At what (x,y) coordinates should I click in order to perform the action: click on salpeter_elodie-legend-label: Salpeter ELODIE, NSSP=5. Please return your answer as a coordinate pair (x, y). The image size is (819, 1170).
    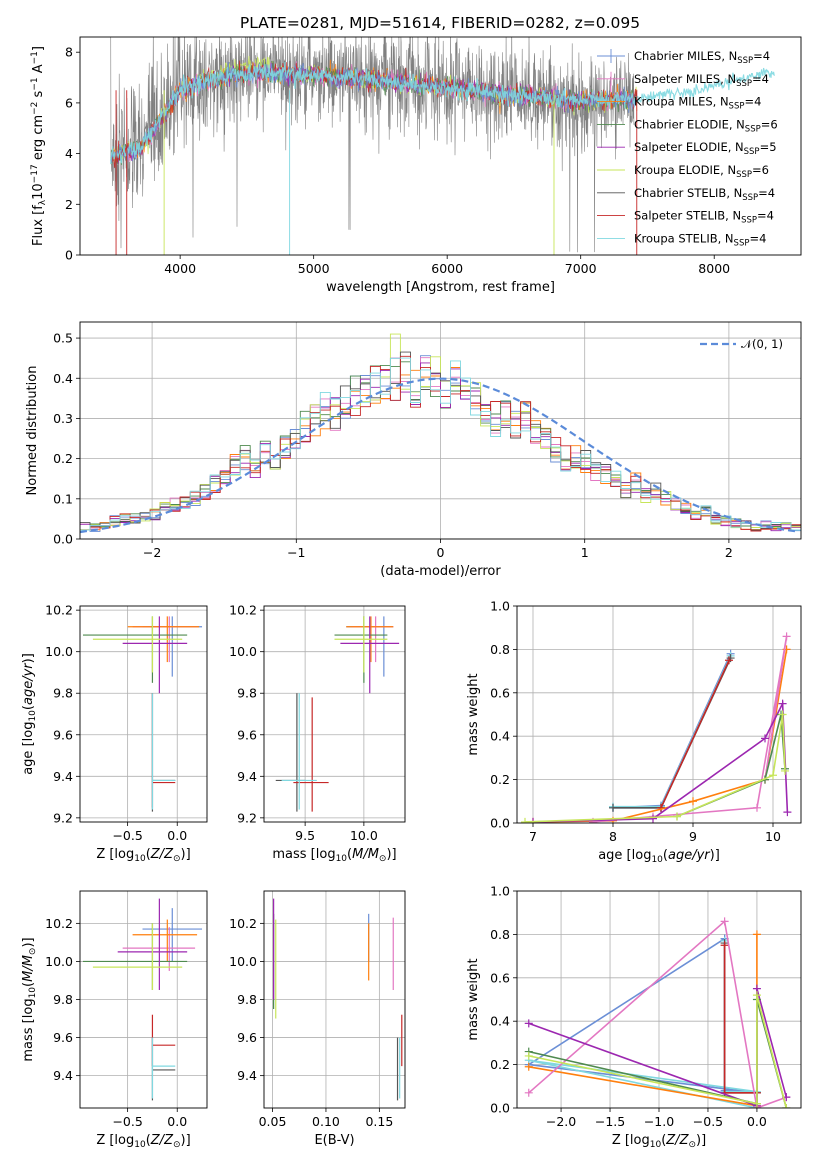
    Looking at the image, I should click on (705, 148).